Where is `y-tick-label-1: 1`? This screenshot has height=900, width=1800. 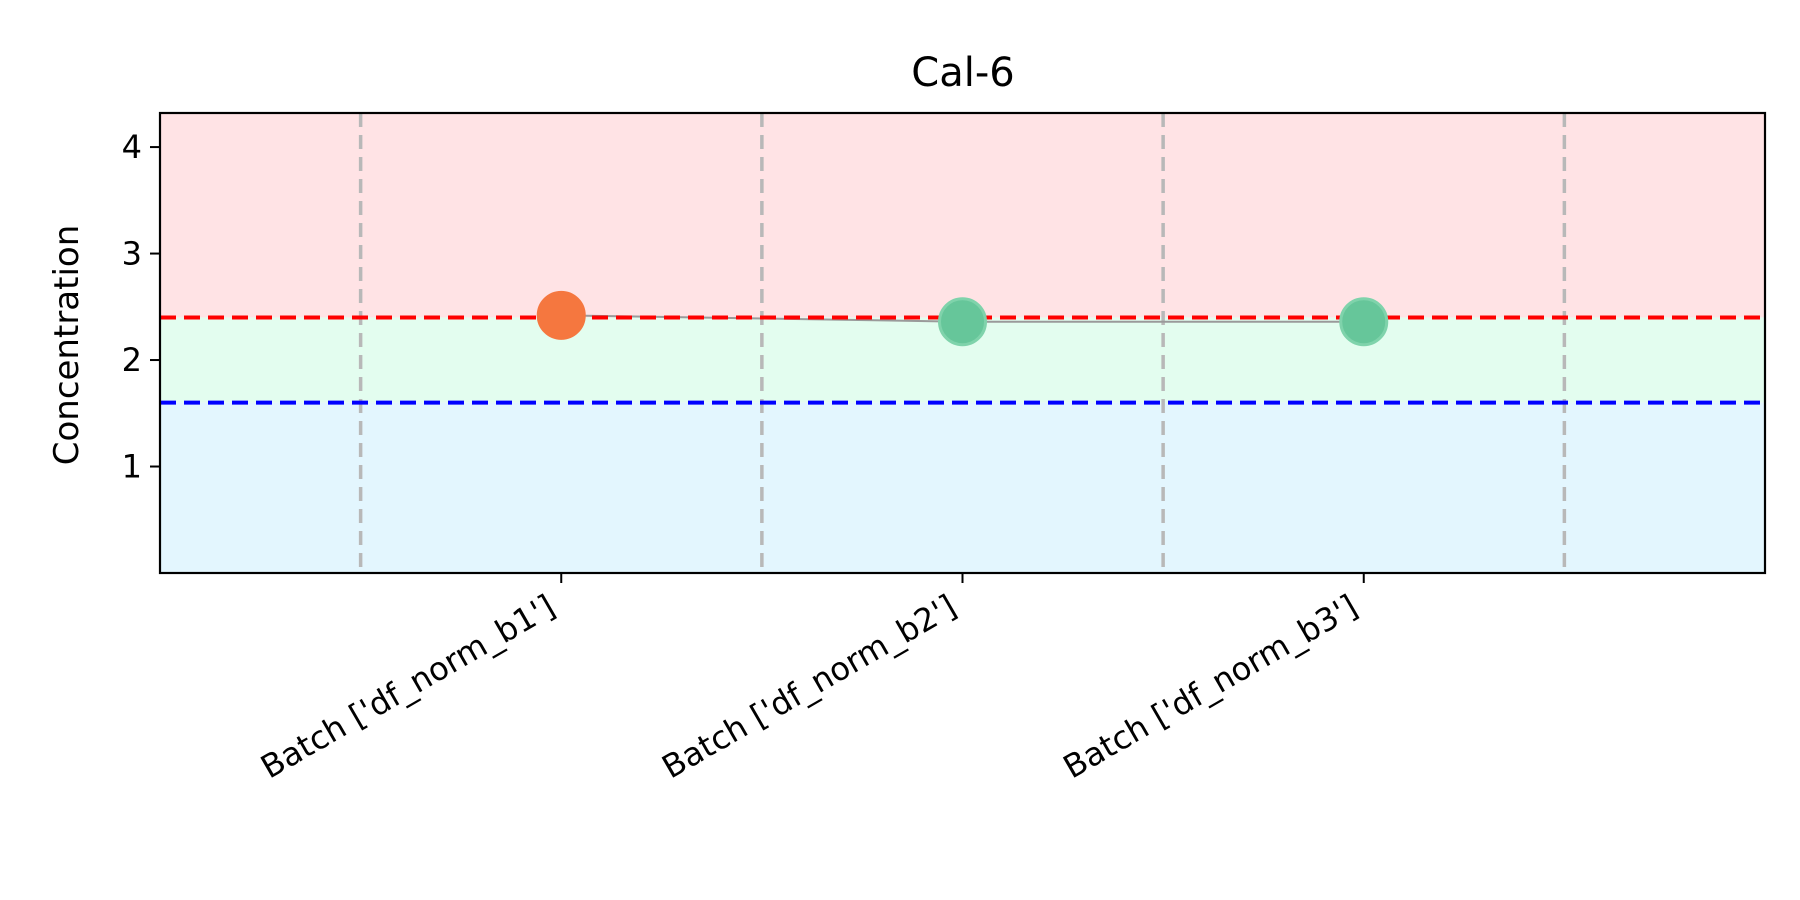 y-tick-label-1: 1 is located at coordinates (132, 467).